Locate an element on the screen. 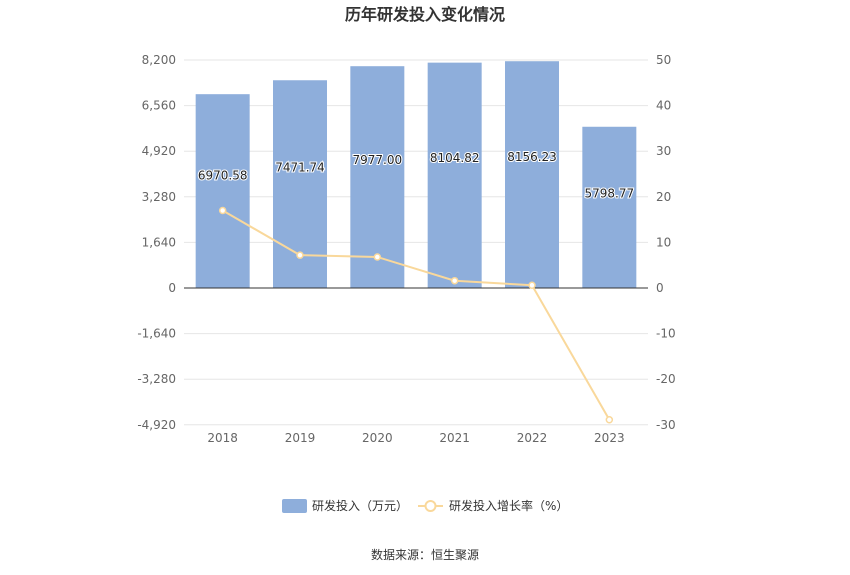 The height and width of the screenshot is (575, 850). bar-data-label: 7977.00 is located at coordinates (378, 160).